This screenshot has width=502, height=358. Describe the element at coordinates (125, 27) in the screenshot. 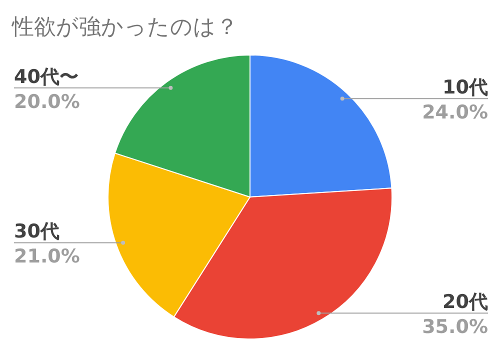

I see `title: 性欲が強かったのは？` at that location.